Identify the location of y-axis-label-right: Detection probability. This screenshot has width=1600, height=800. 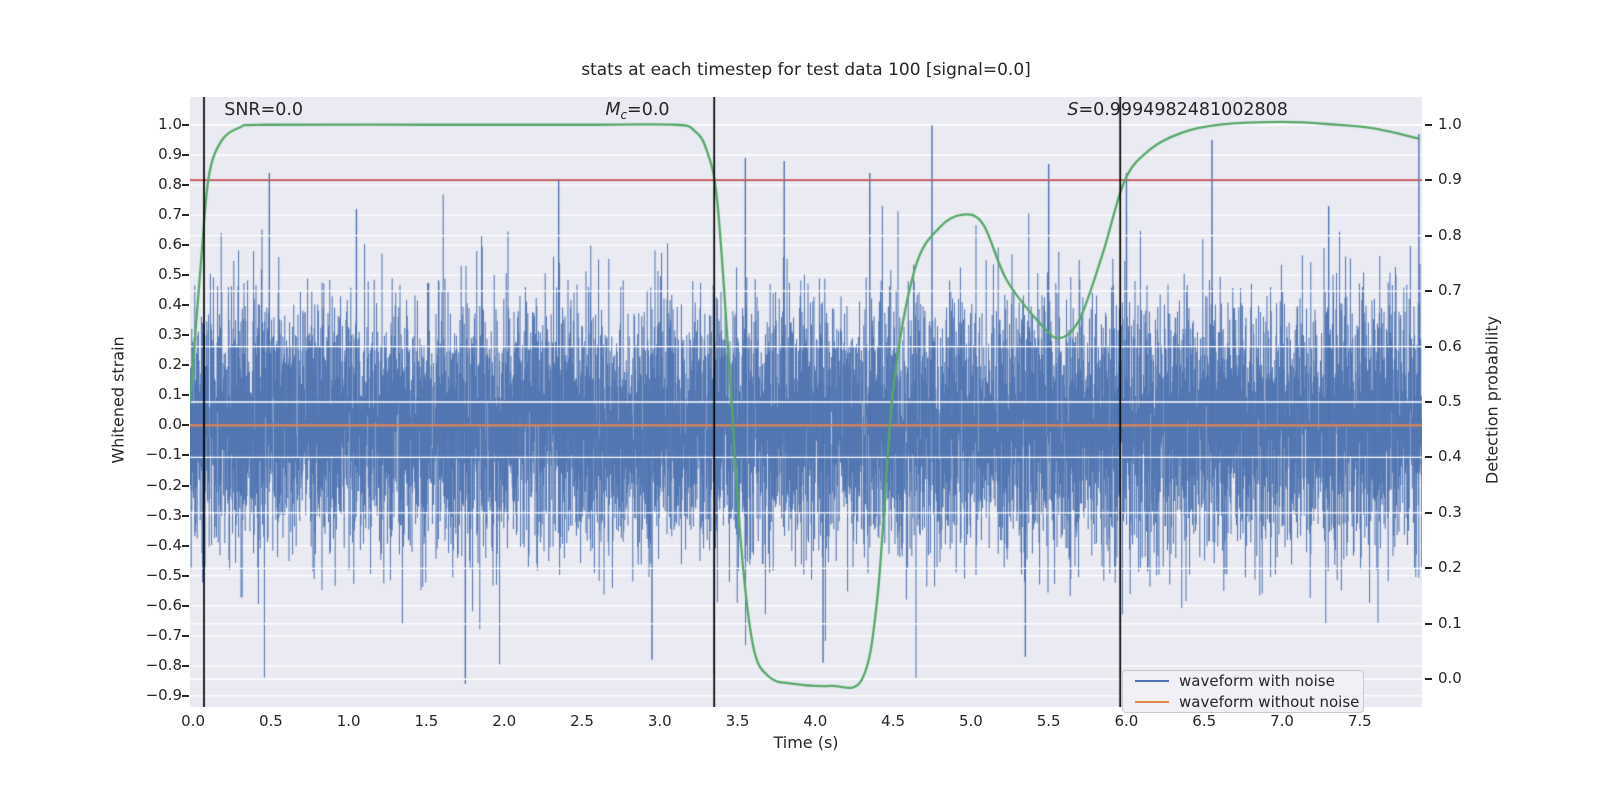
(1492, 400).